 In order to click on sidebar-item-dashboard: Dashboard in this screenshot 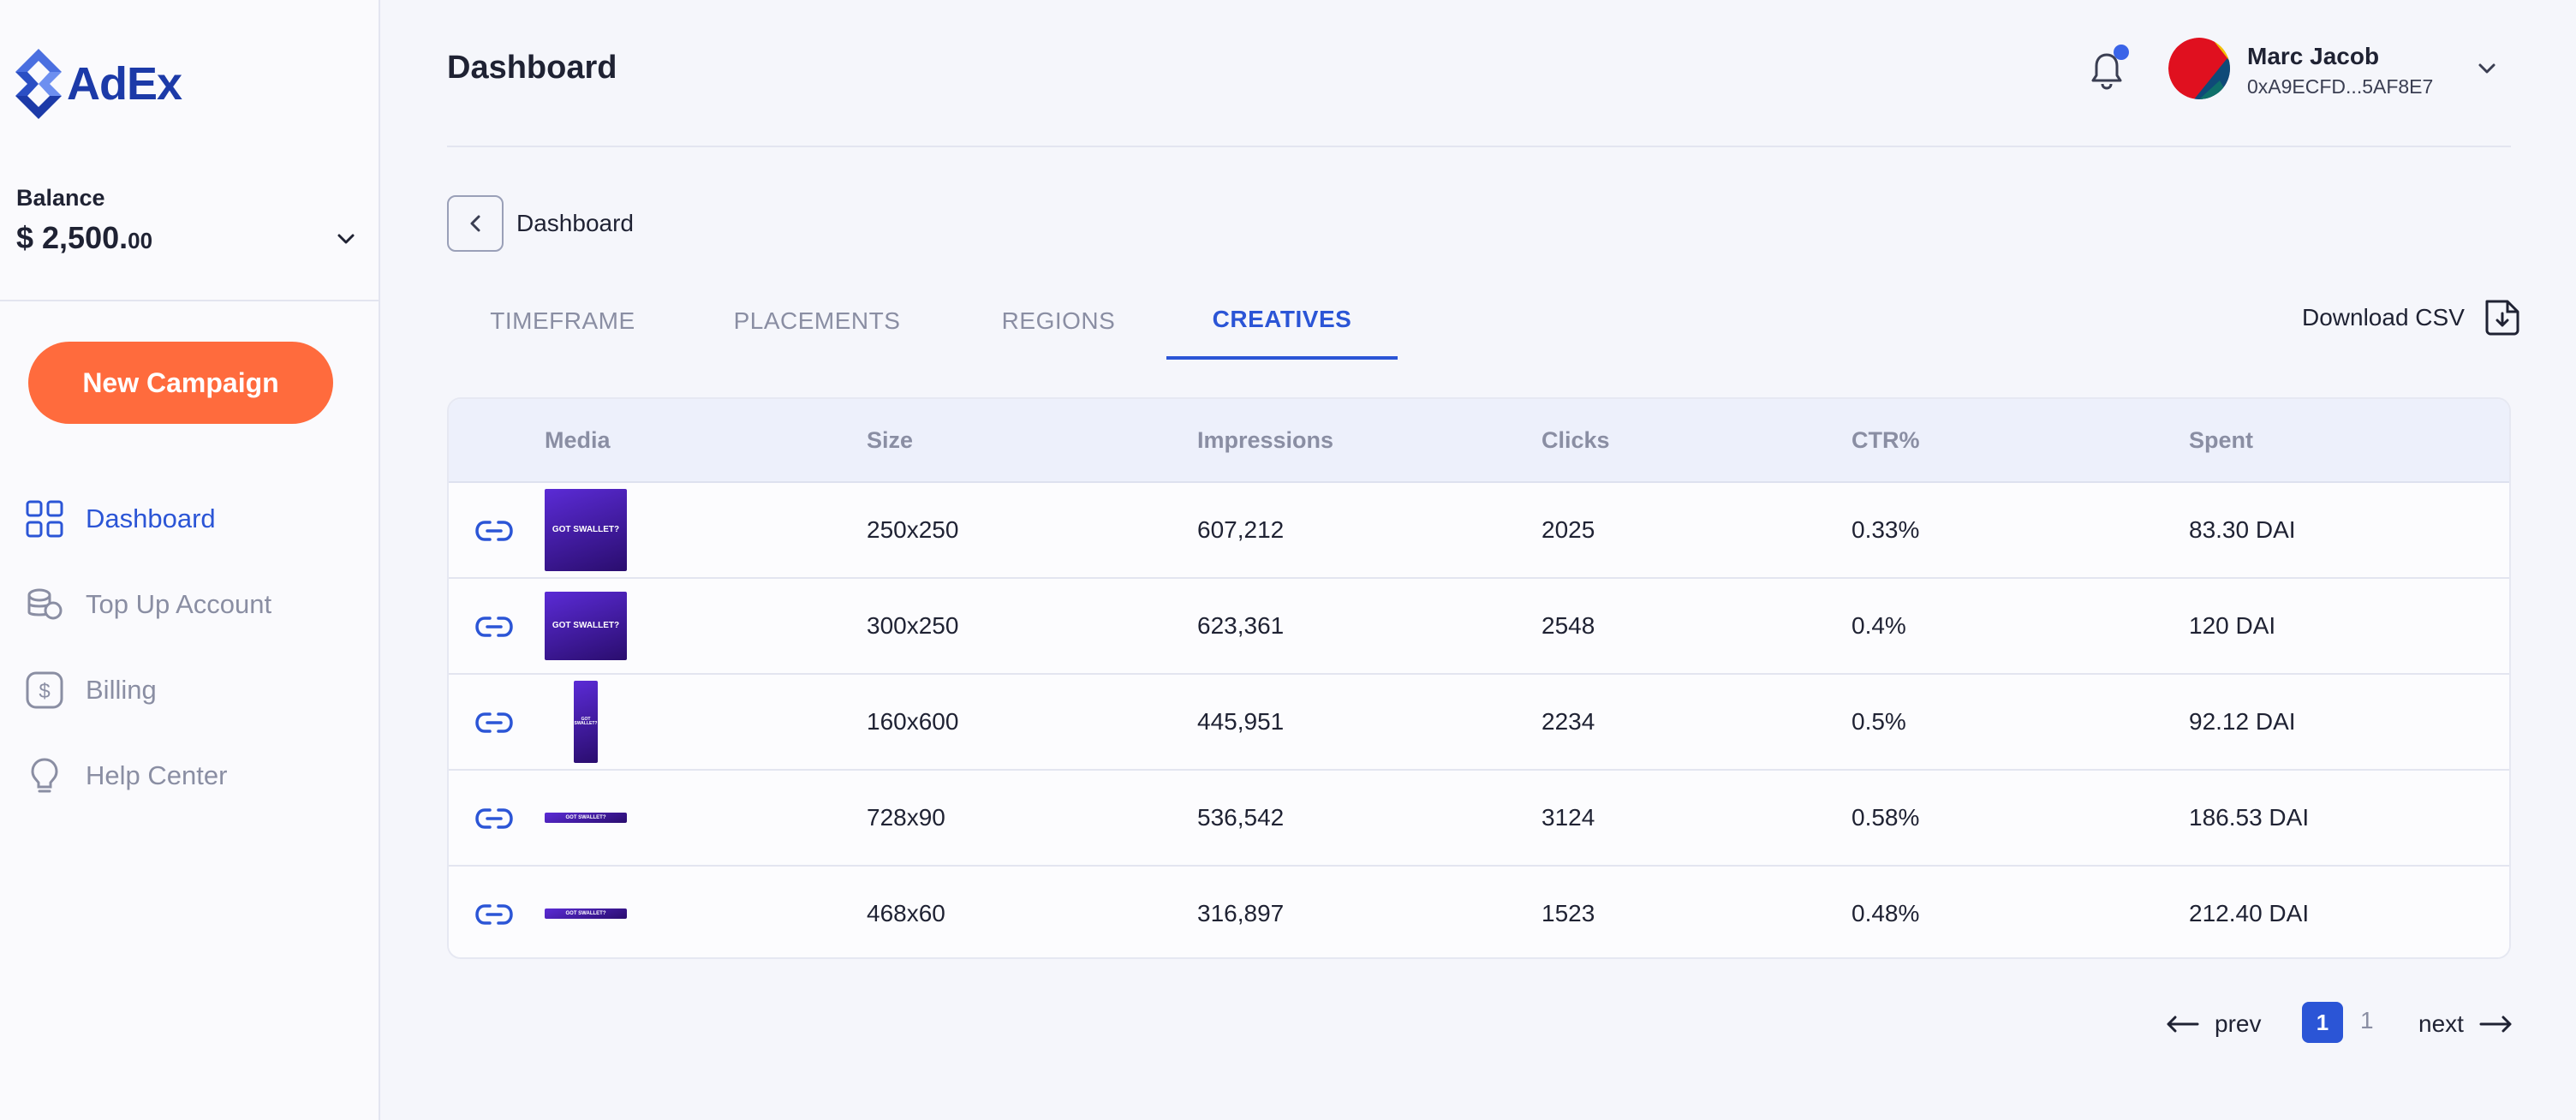, I will do `click(189, 519)`.